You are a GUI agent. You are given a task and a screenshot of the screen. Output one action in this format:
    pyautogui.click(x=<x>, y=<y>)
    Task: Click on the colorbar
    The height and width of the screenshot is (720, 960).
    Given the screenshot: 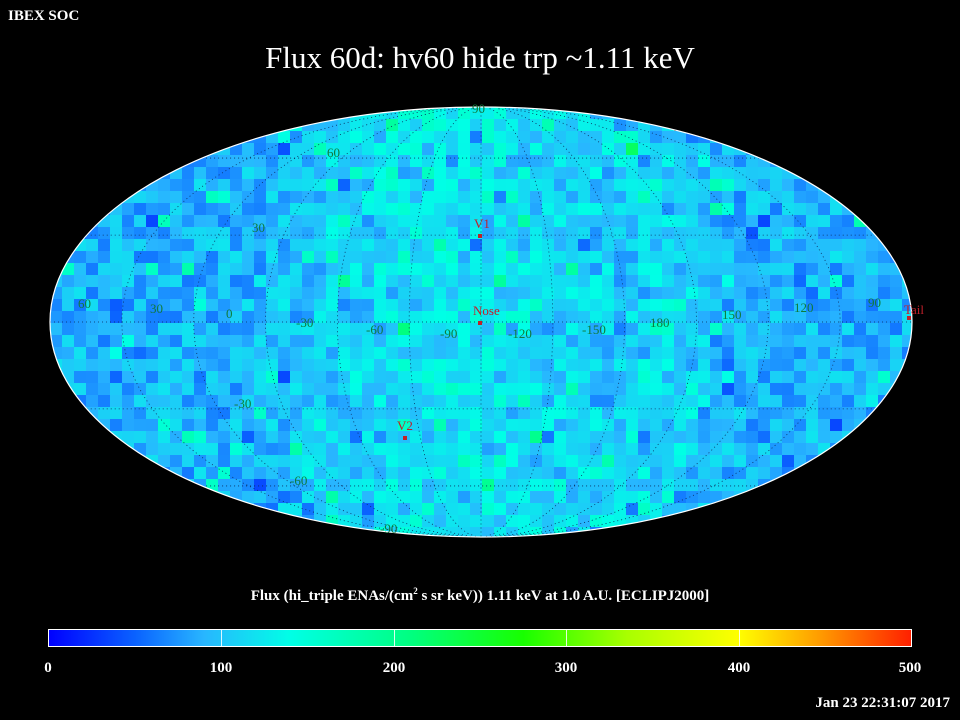 What is the action you would take?
    pyautogui.click(x=480, y=638)
    